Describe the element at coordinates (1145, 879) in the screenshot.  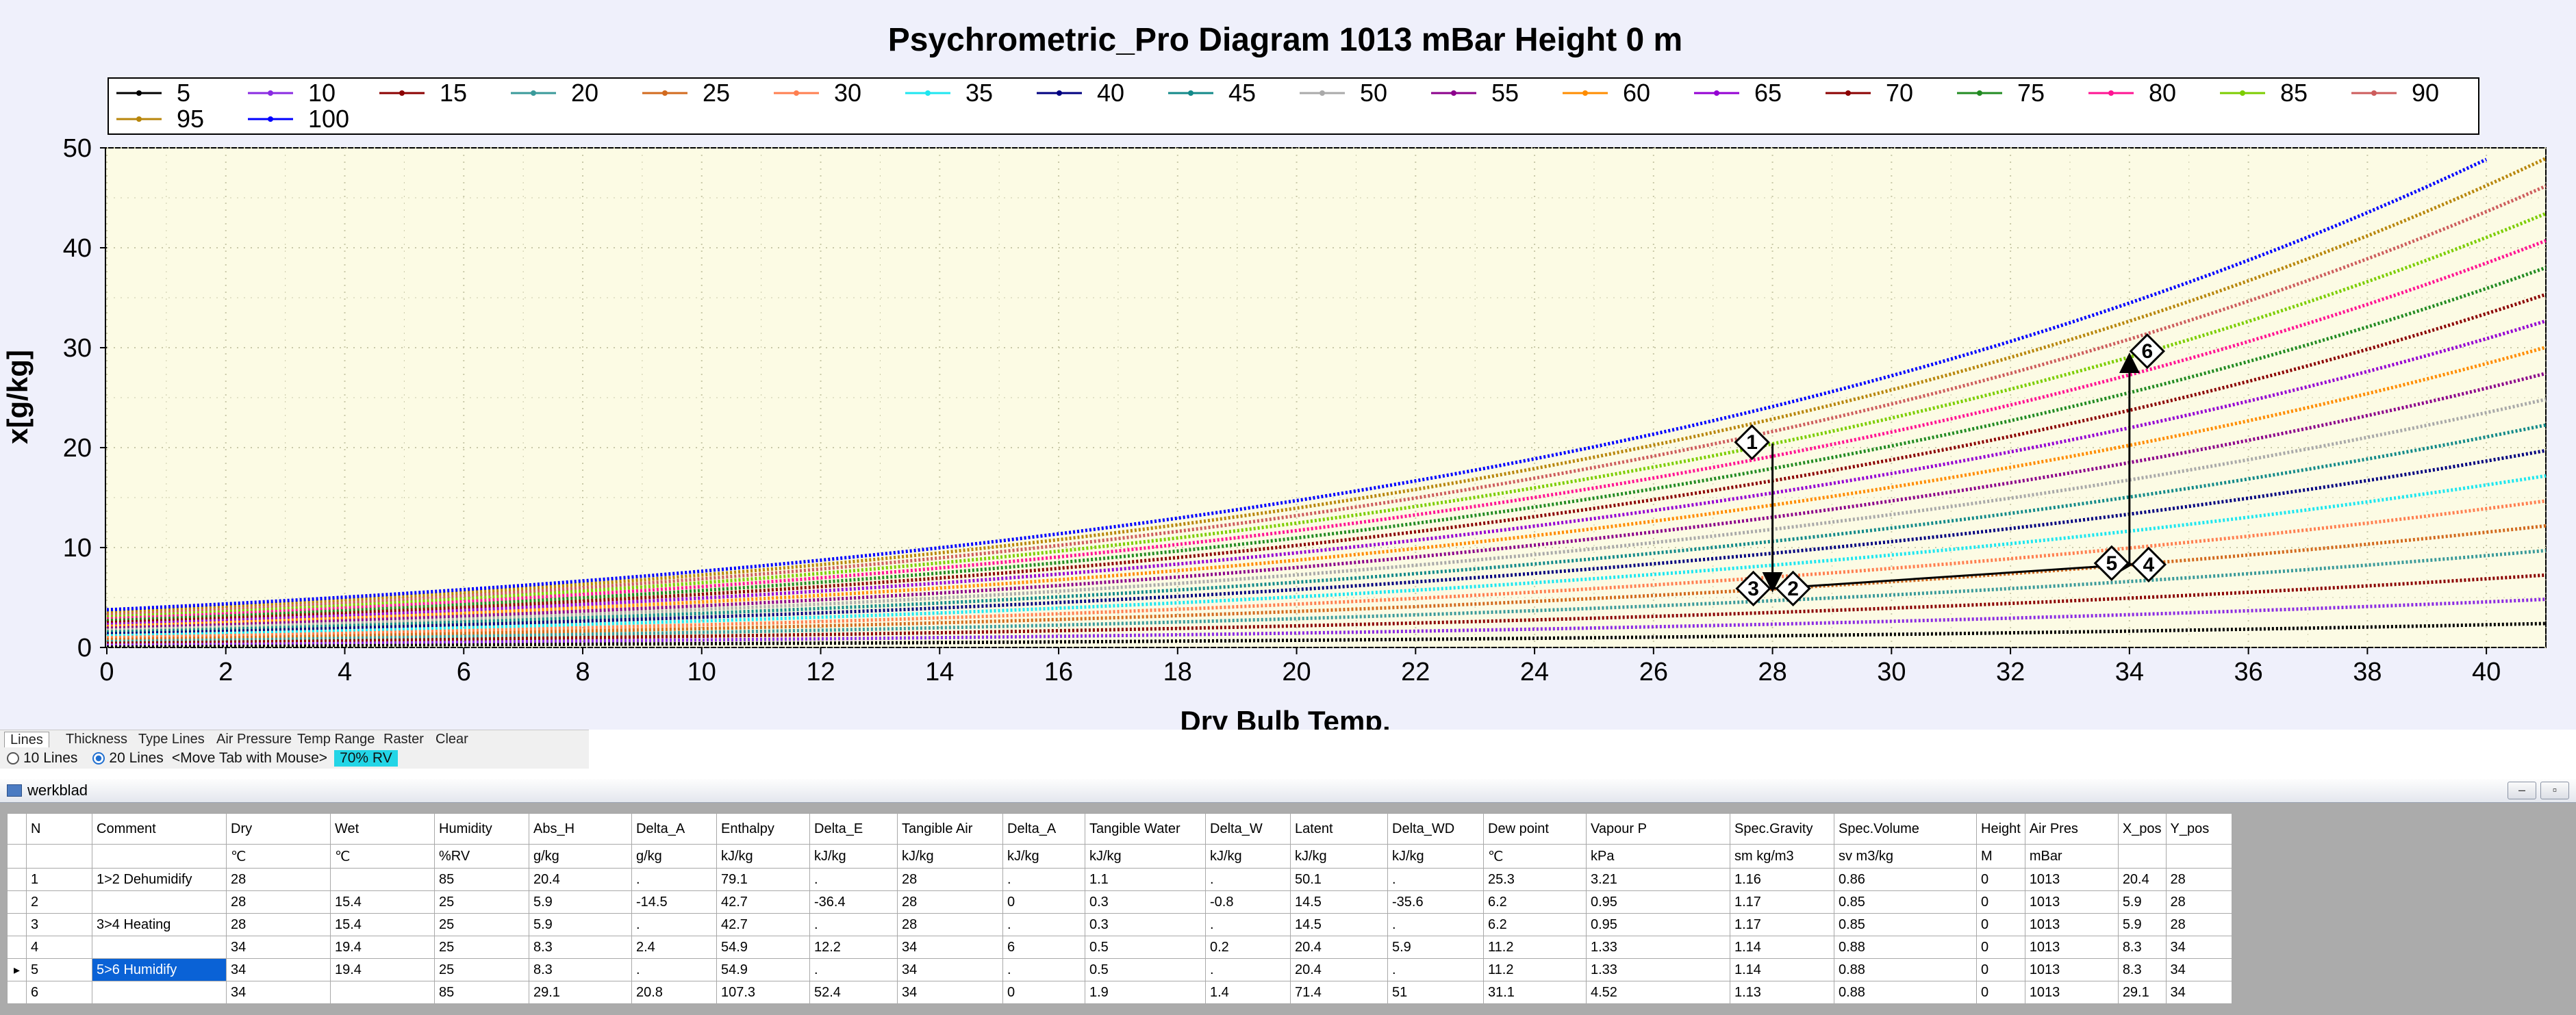
I see `table-cell: 1.1` at that location.